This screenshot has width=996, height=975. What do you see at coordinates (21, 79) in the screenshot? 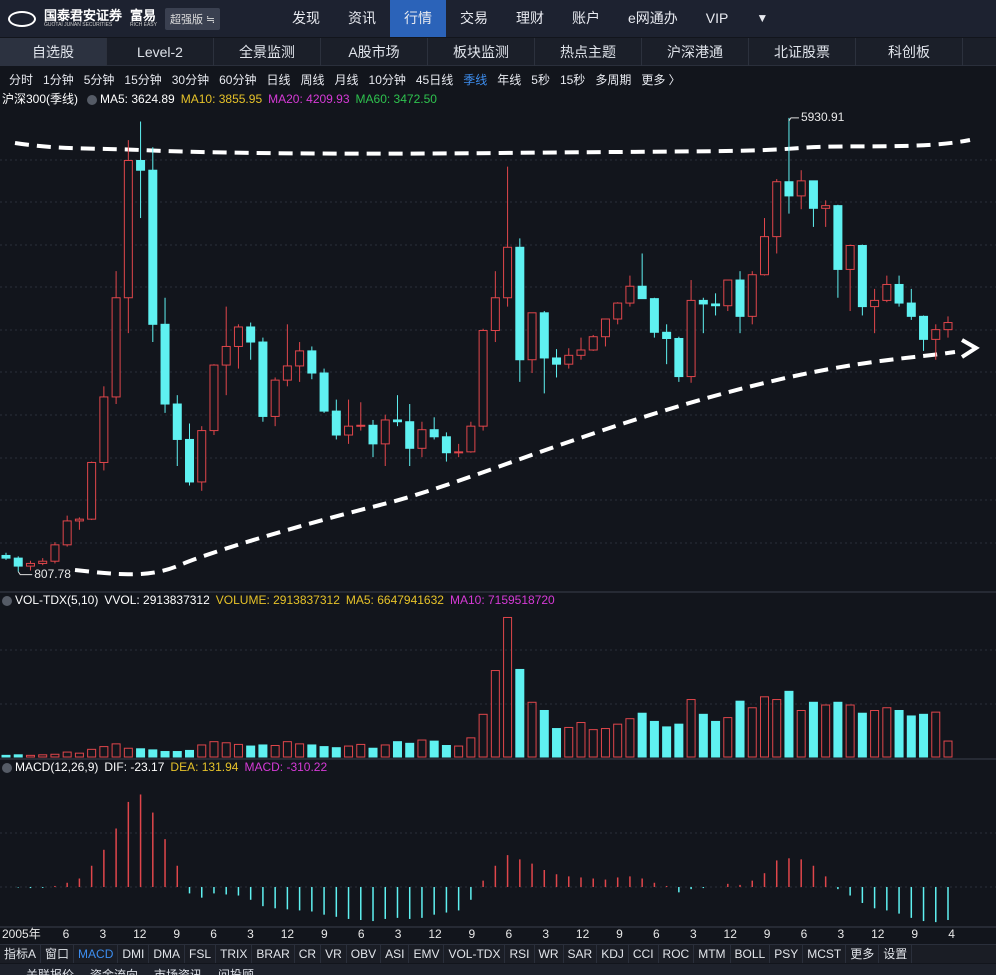
I see `period-button: 分时` at bounding box center [21, 79].